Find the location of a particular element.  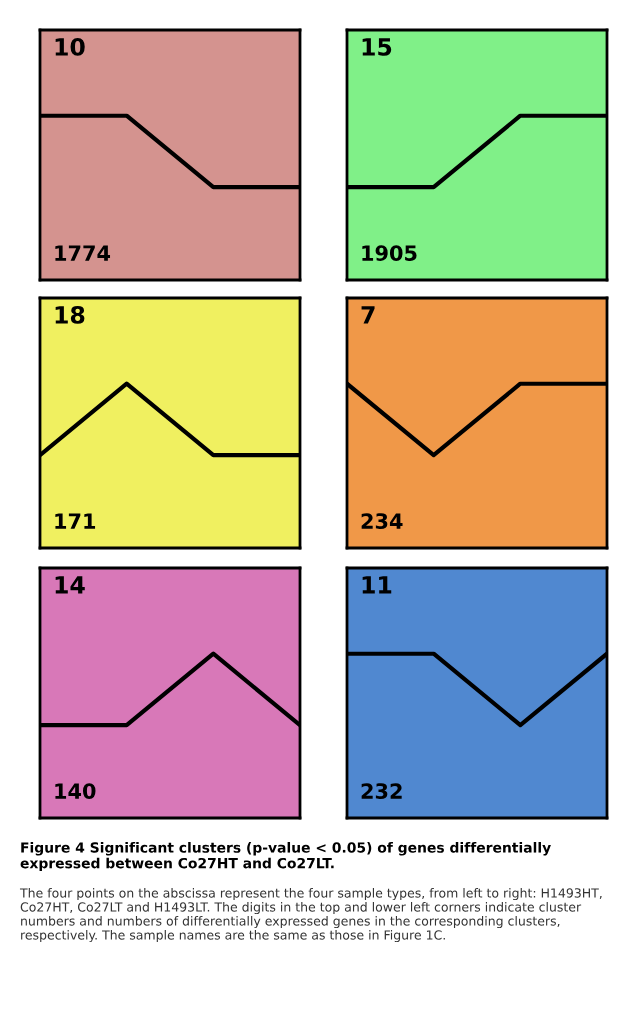

text: 1905 is located at coordinates (389, 253).